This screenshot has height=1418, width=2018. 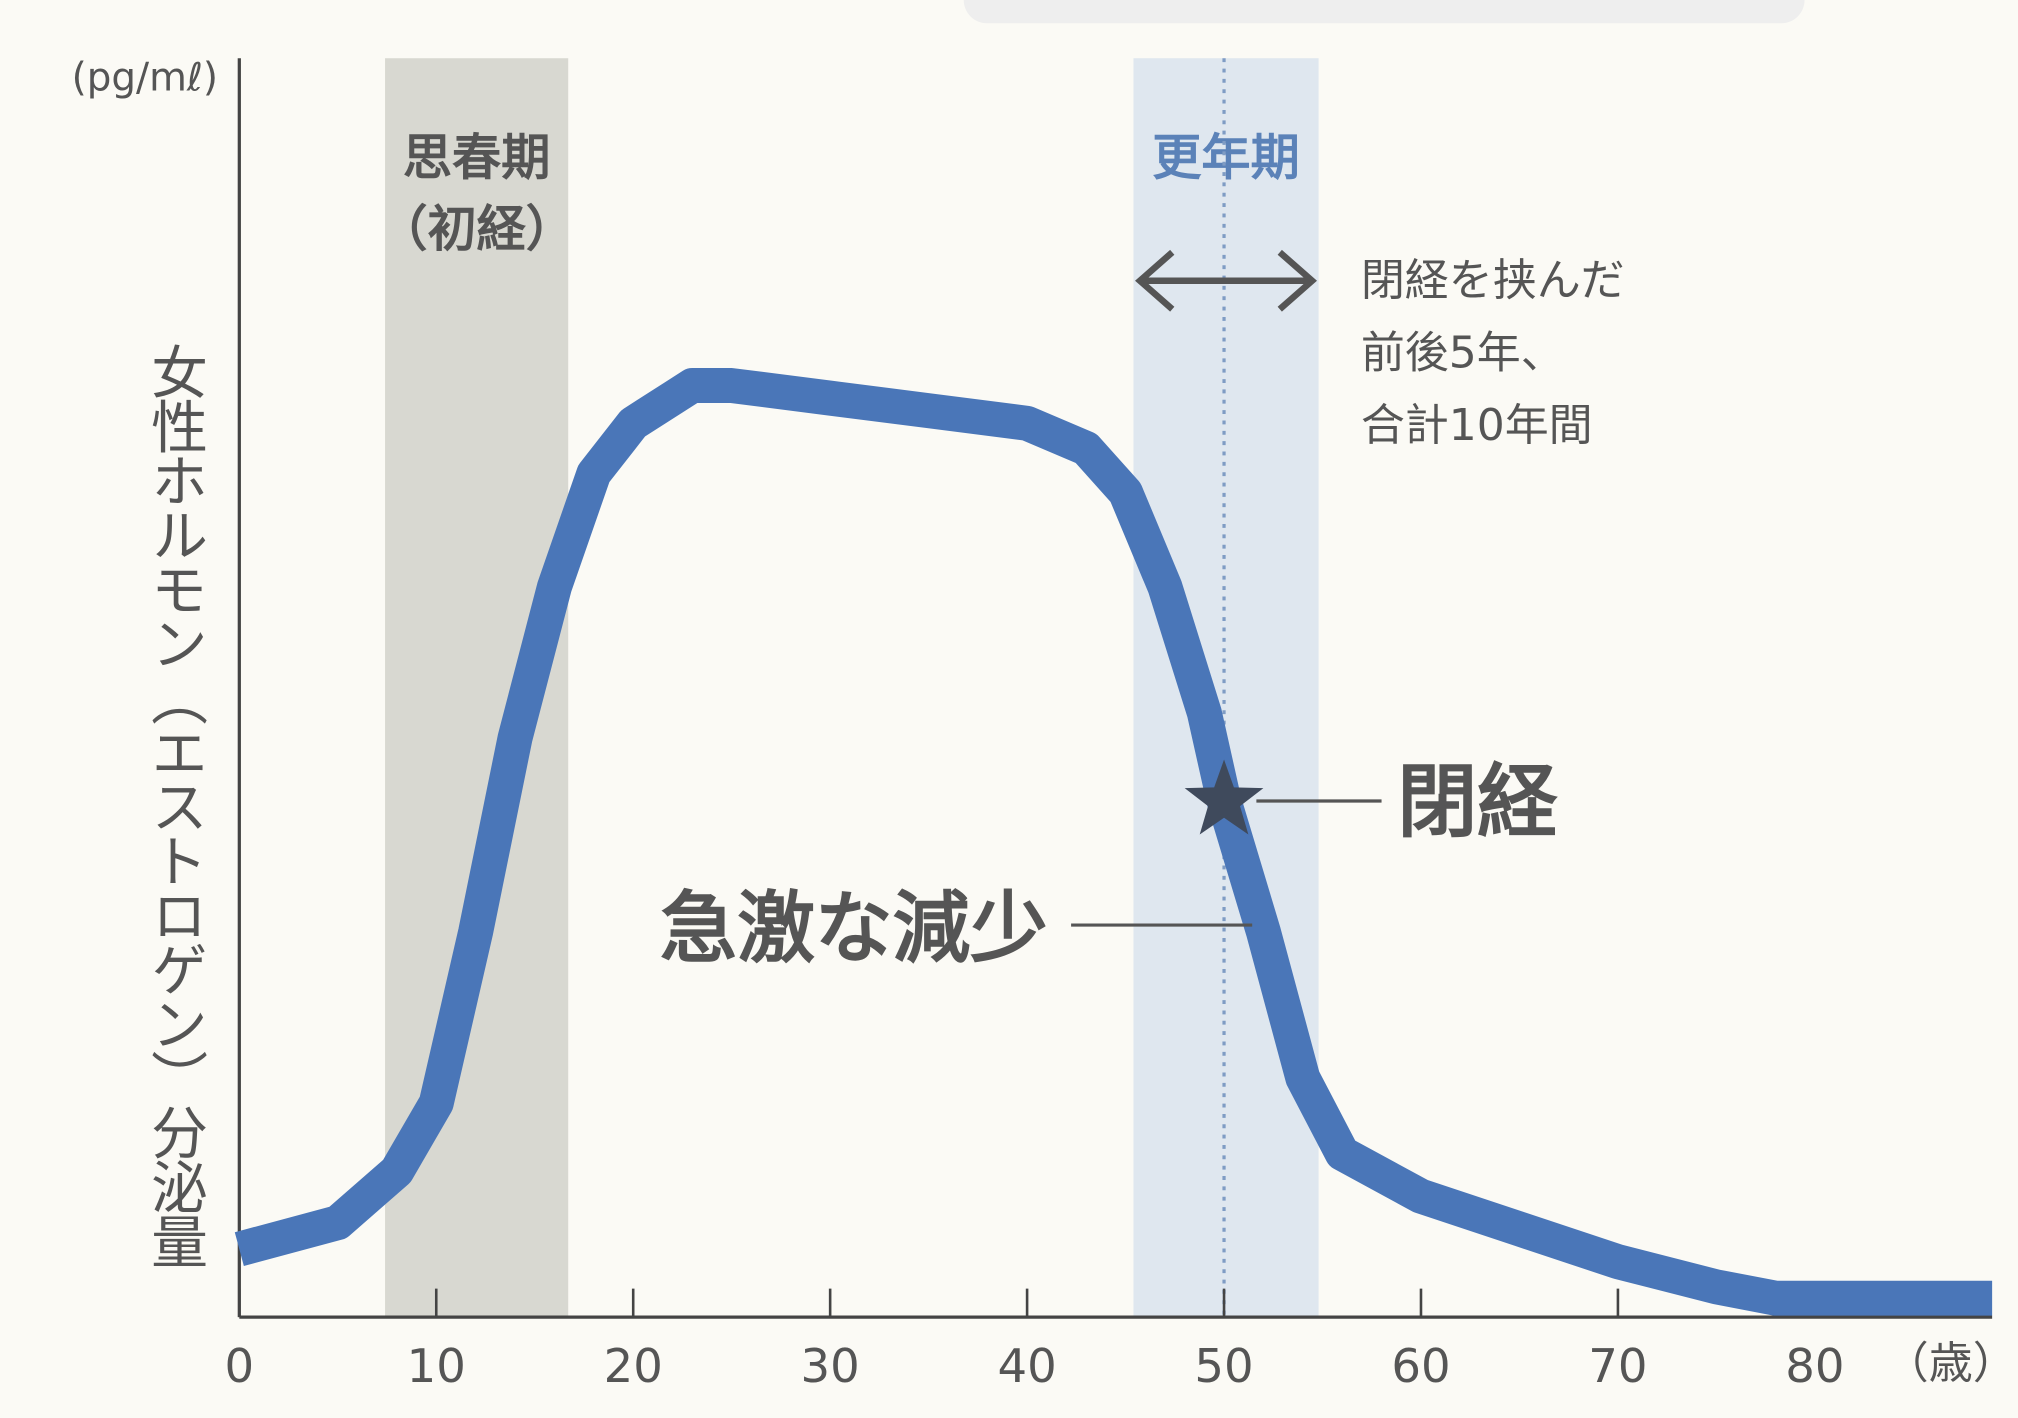 I want to click on marker-star, so click(x=1224, y=797).